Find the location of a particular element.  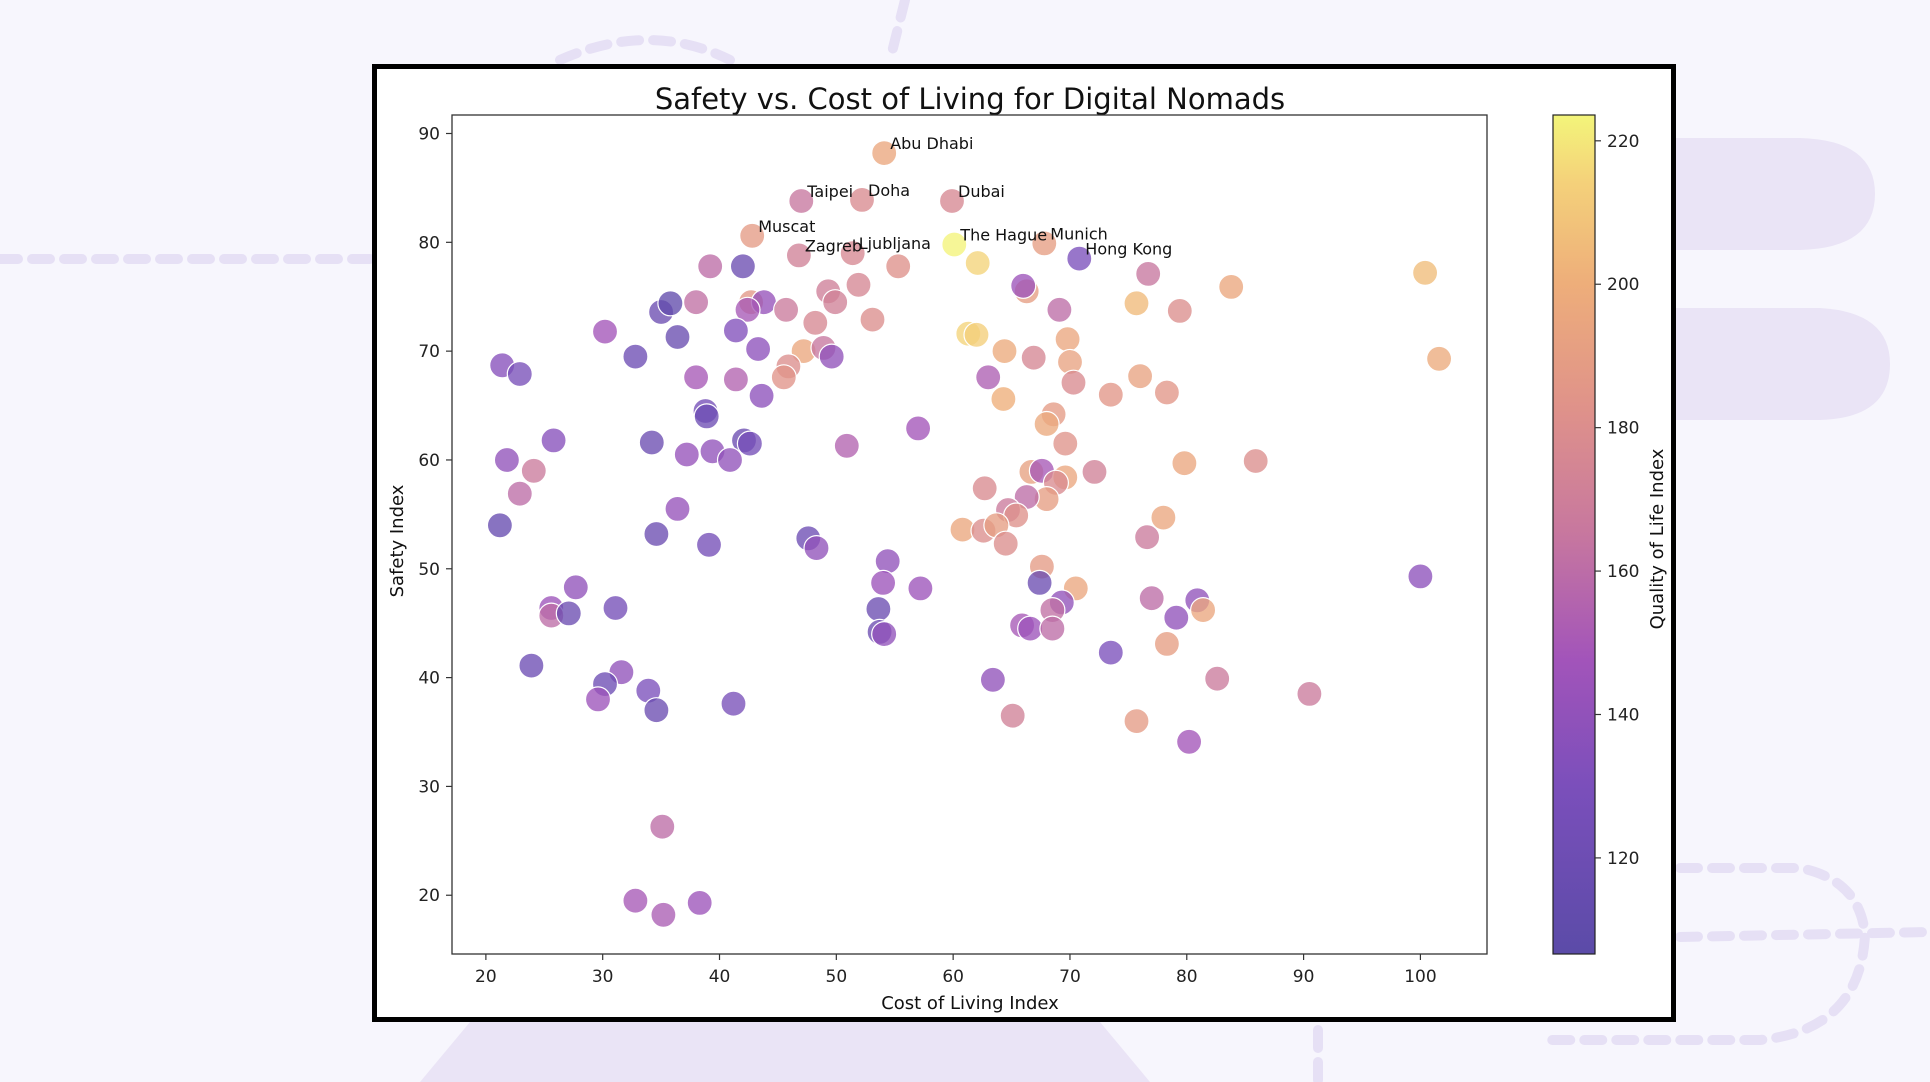

x-axis: 20 30 40 50 60 70 80 90 100 is located at coordinates (956, 970).